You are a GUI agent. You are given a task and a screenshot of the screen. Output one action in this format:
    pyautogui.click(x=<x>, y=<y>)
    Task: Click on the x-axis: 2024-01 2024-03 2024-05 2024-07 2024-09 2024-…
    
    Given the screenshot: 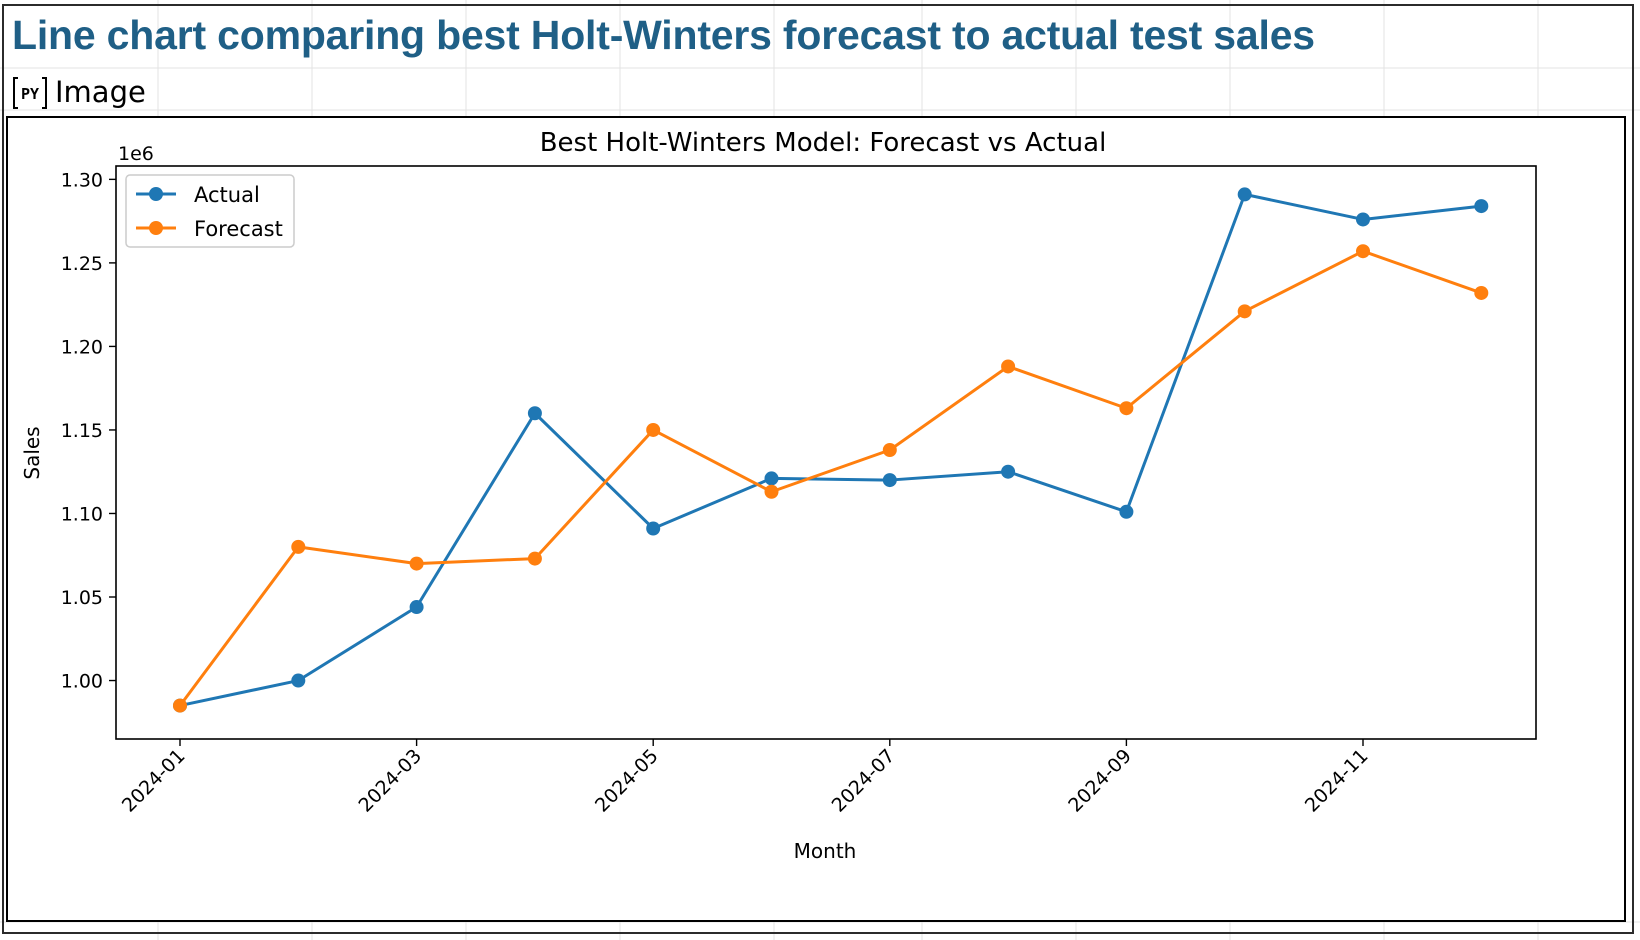 What is the action you would take?
    pyautogui.click(x=745, y=778)
    